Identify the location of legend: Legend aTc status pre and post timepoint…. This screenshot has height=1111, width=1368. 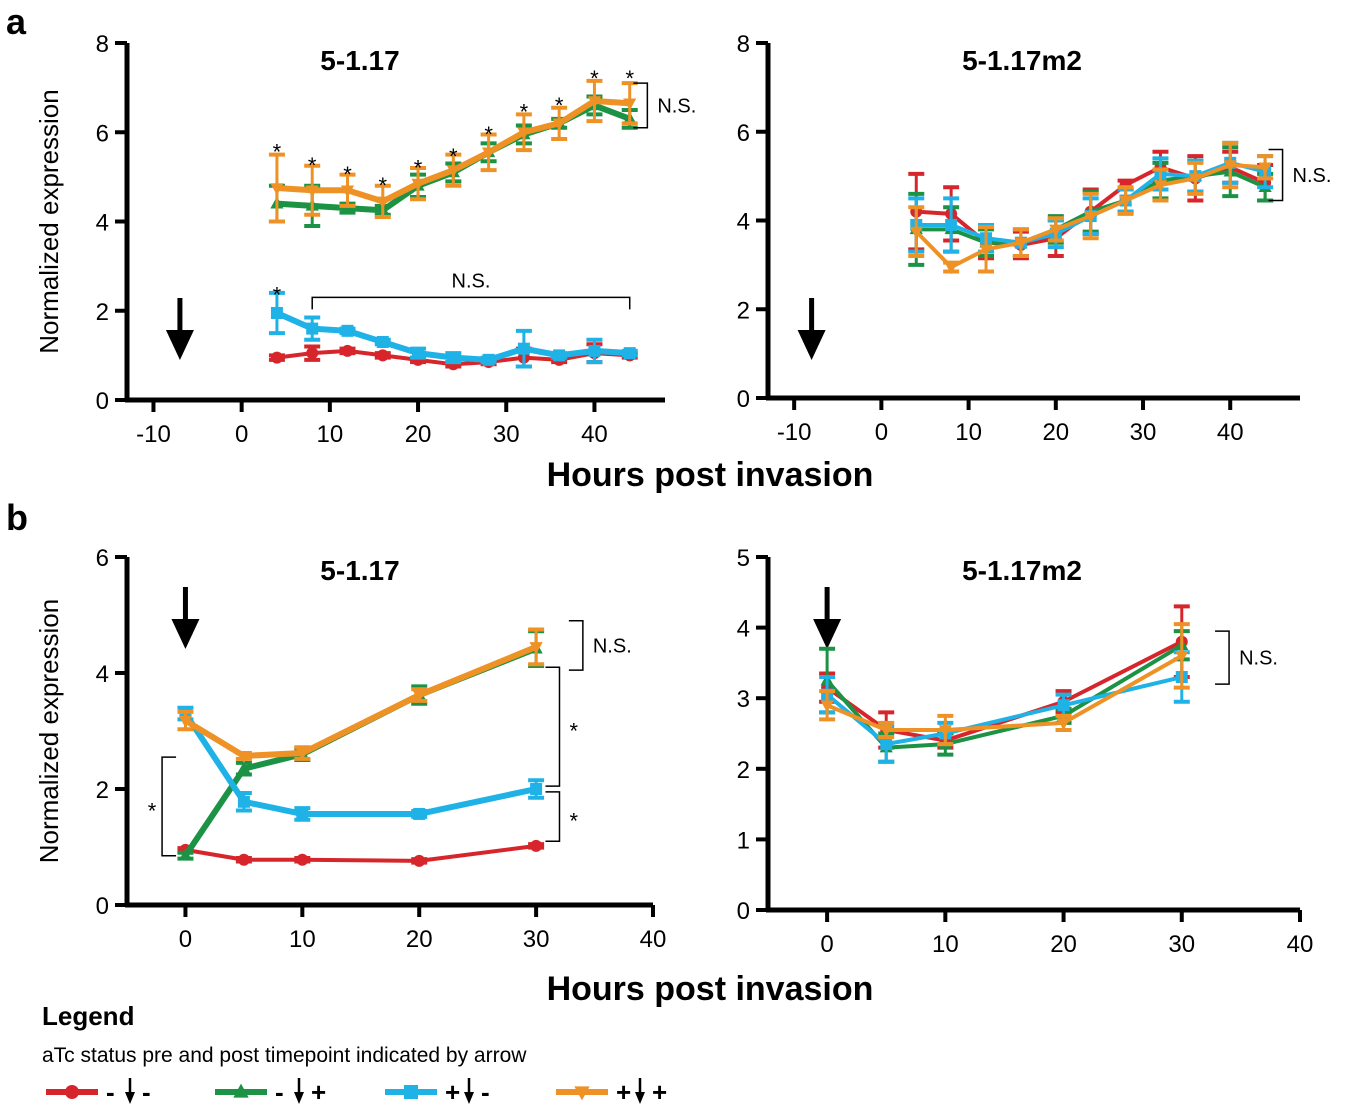
(354, 1054).